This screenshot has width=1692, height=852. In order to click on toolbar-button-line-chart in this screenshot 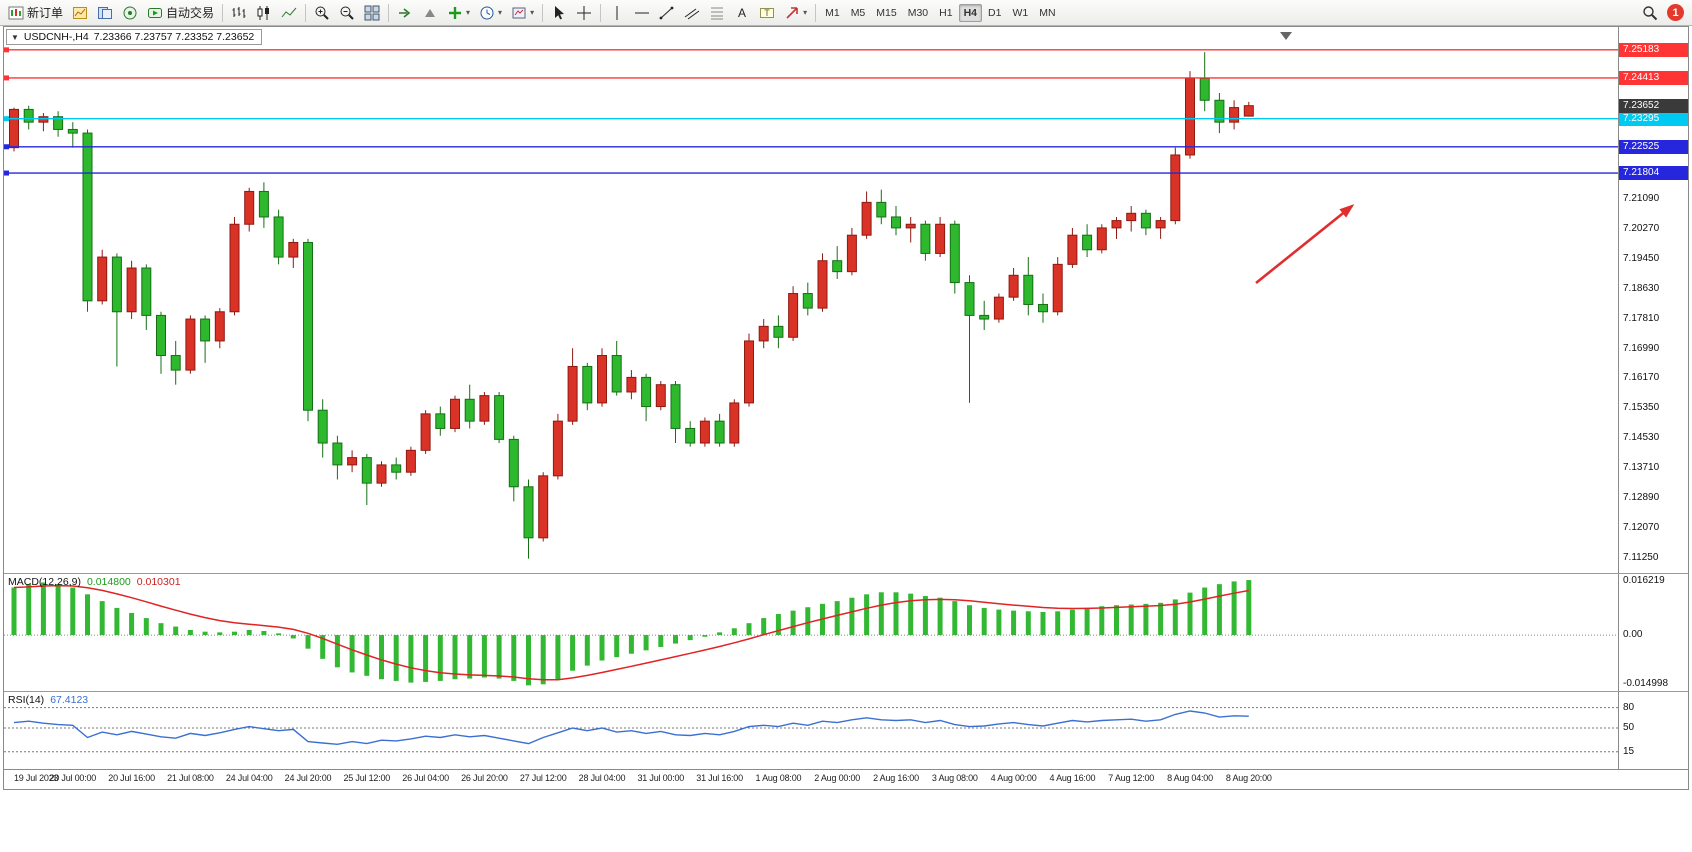, I will do `click(289, 13)`.